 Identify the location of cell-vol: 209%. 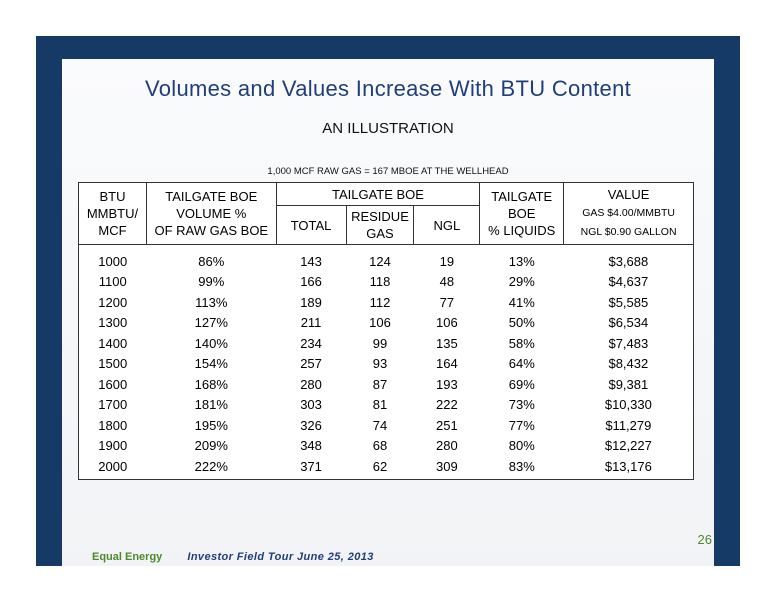
(211, 446).